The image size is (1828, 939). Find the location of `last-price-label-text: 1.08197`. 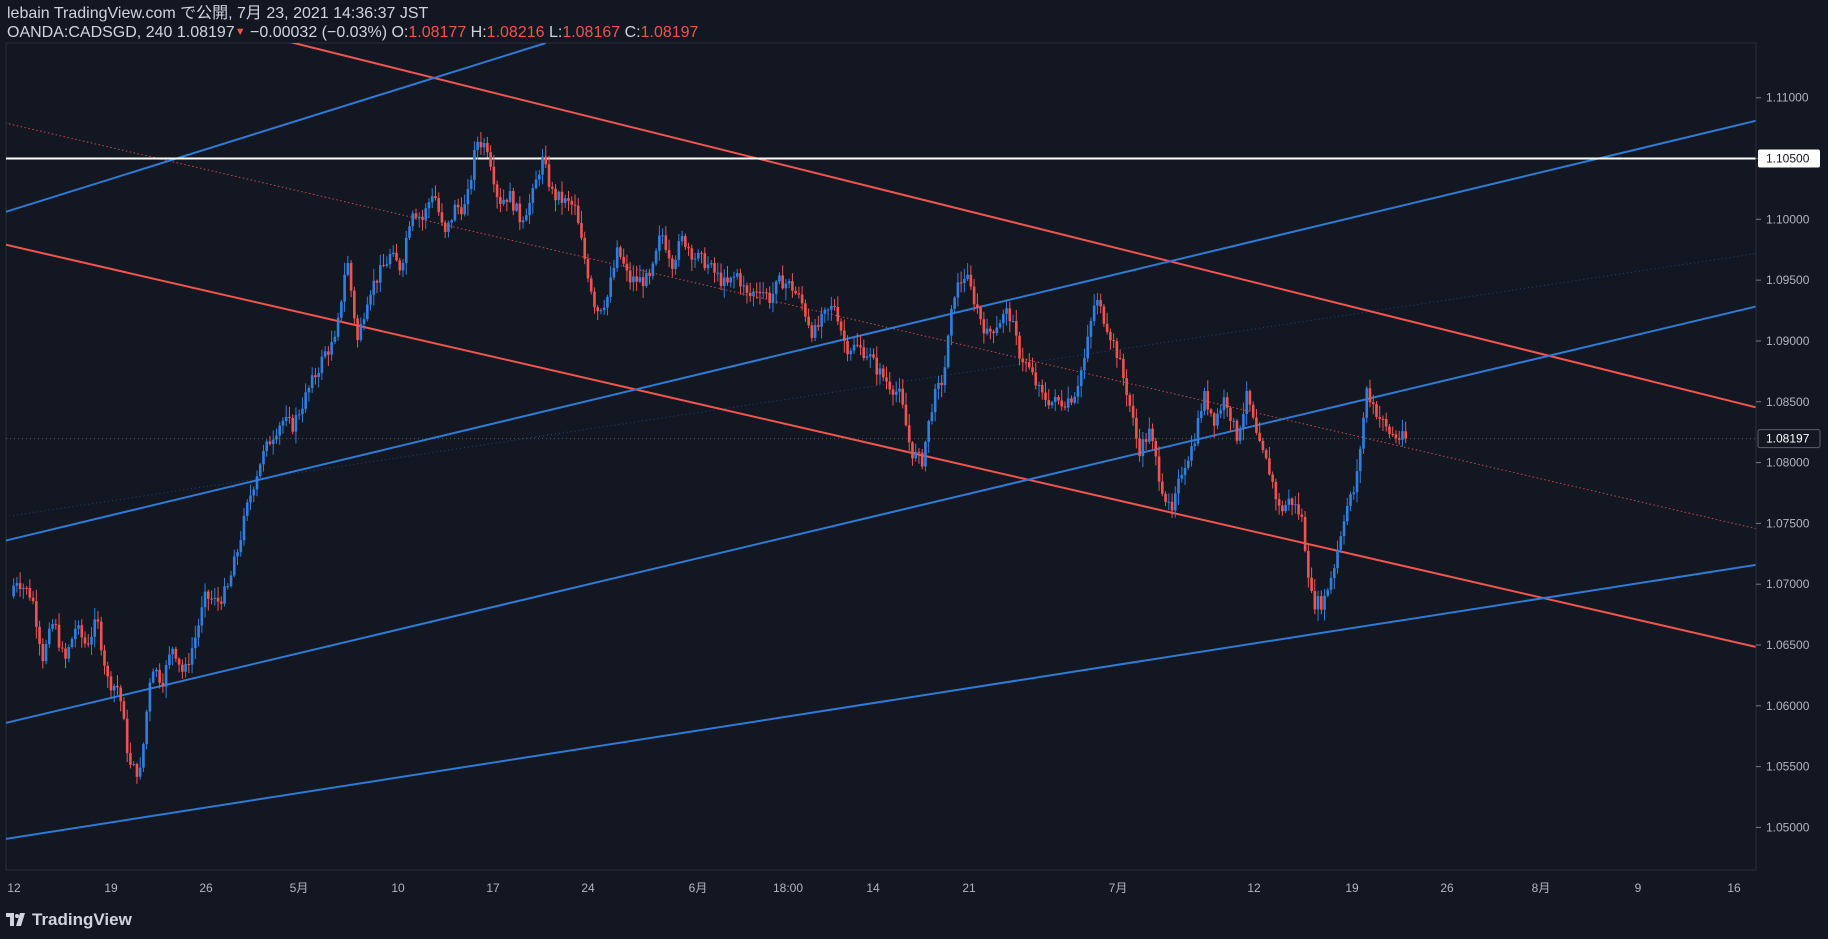

last-price-label-text: 1.08197 is located at coordinates (1788, 439).